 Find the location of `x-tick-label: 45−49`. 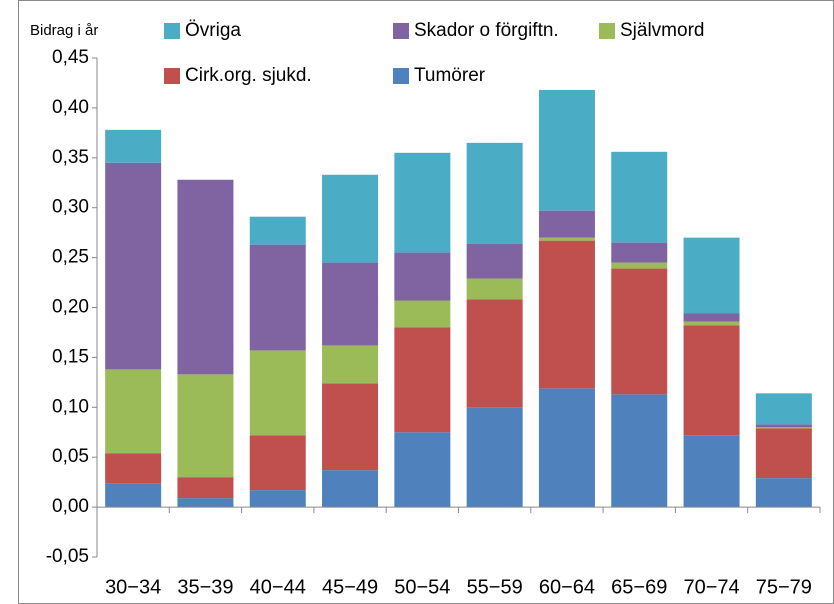

x-tick-label: 45−49 is located at coordinates (350, 587).